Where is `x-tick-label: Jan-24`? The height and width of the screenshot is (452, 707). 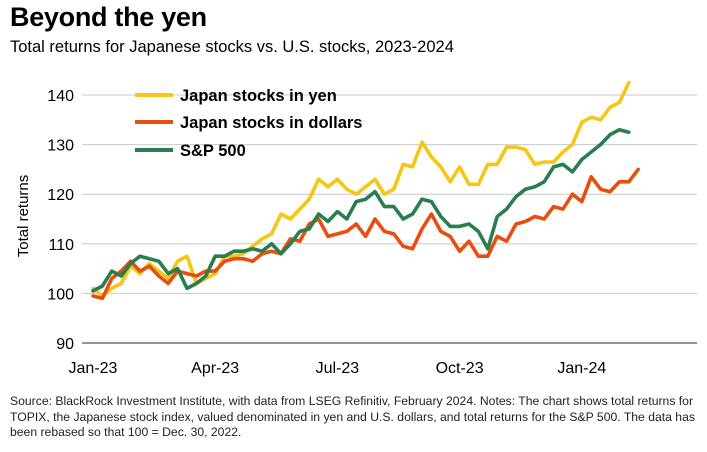
x-tick-label: Jan-24 is located at coordinates (581, 368).